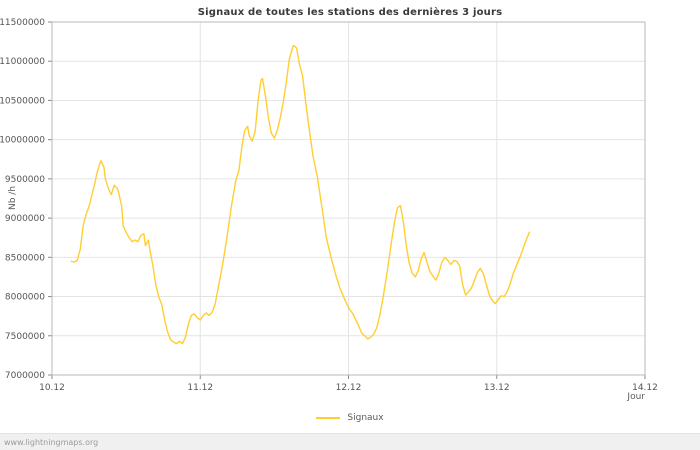 This screenshot has width=700, height=450. I want to click on y-tick-label: 8000000, so click(25, 298).